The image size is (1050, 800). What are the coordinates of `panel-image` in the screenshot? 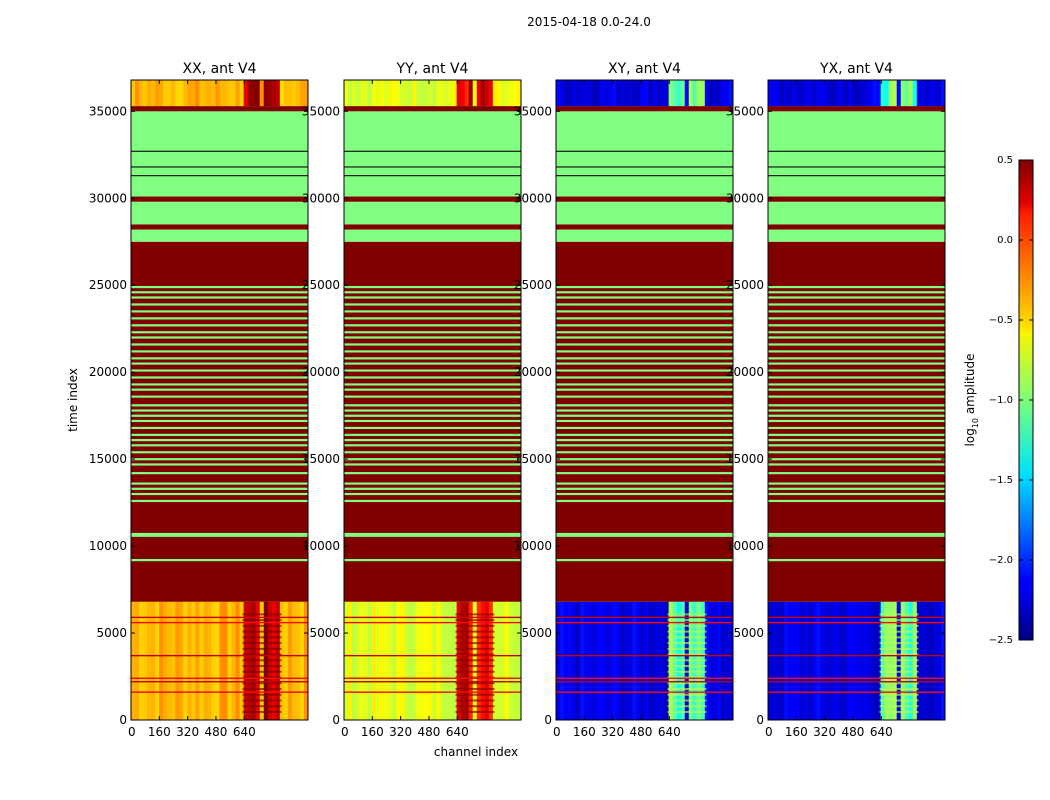 It's located at (644, 400).